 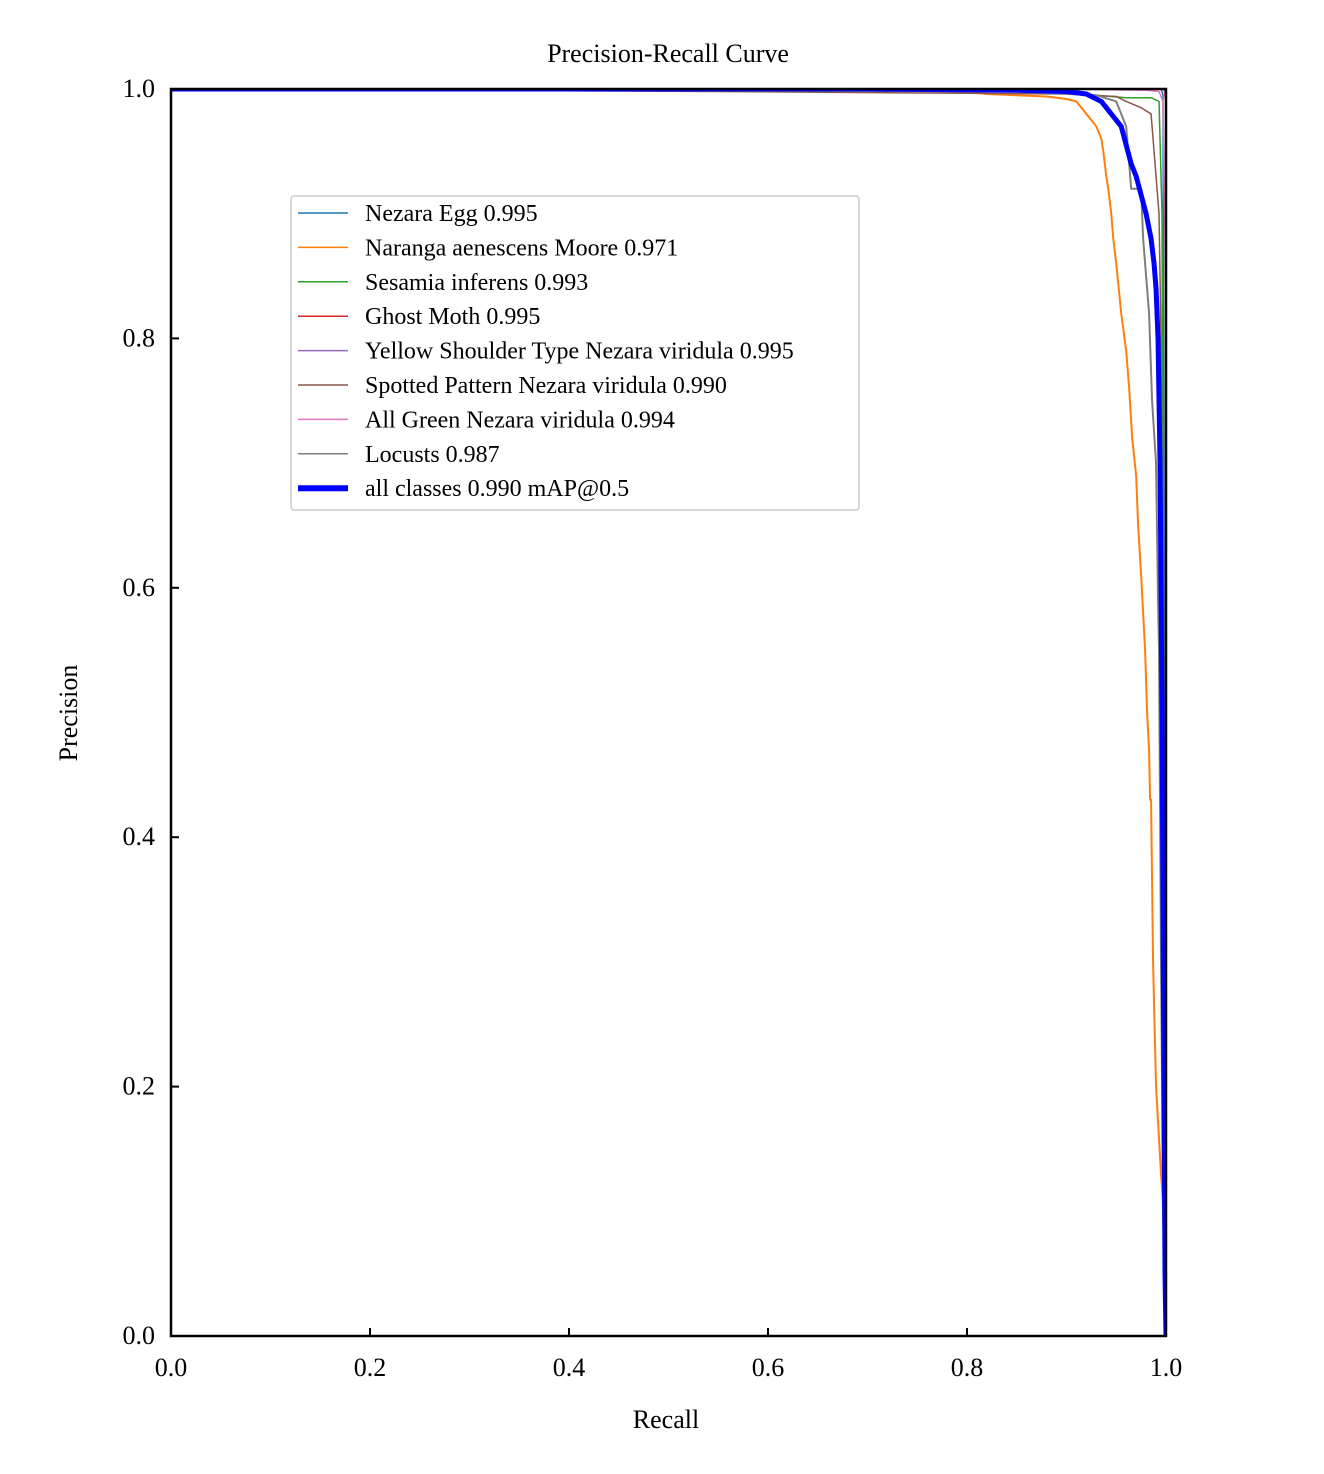 I want to click on y-axis-label: Precision, so click(x=68, y=713).